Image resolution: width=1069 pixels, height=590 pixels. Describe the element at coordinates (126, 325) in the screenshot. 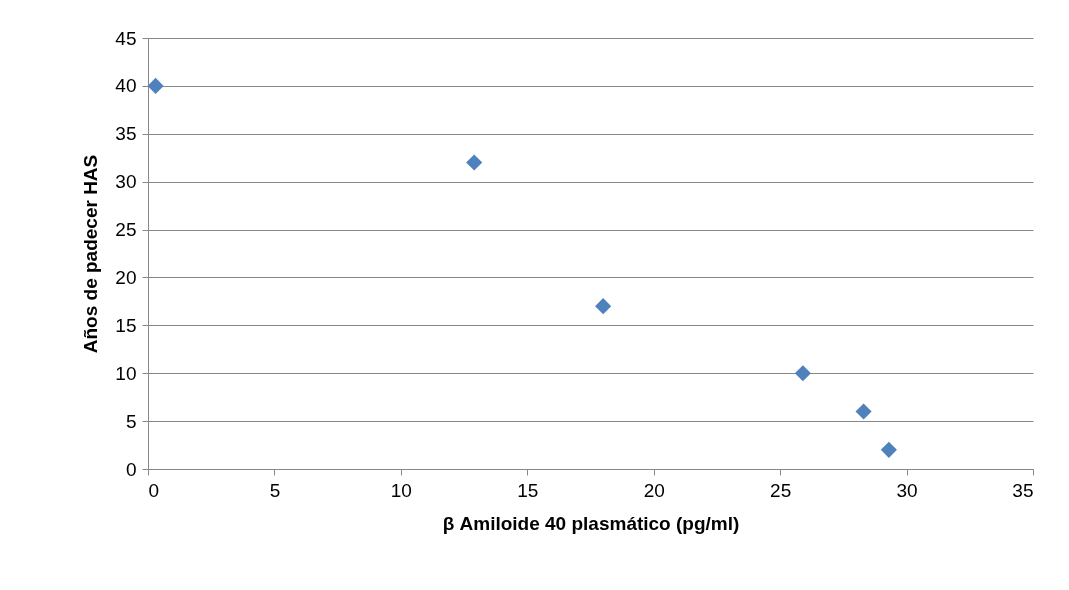

I see `y-tick-label: 15` at that location.